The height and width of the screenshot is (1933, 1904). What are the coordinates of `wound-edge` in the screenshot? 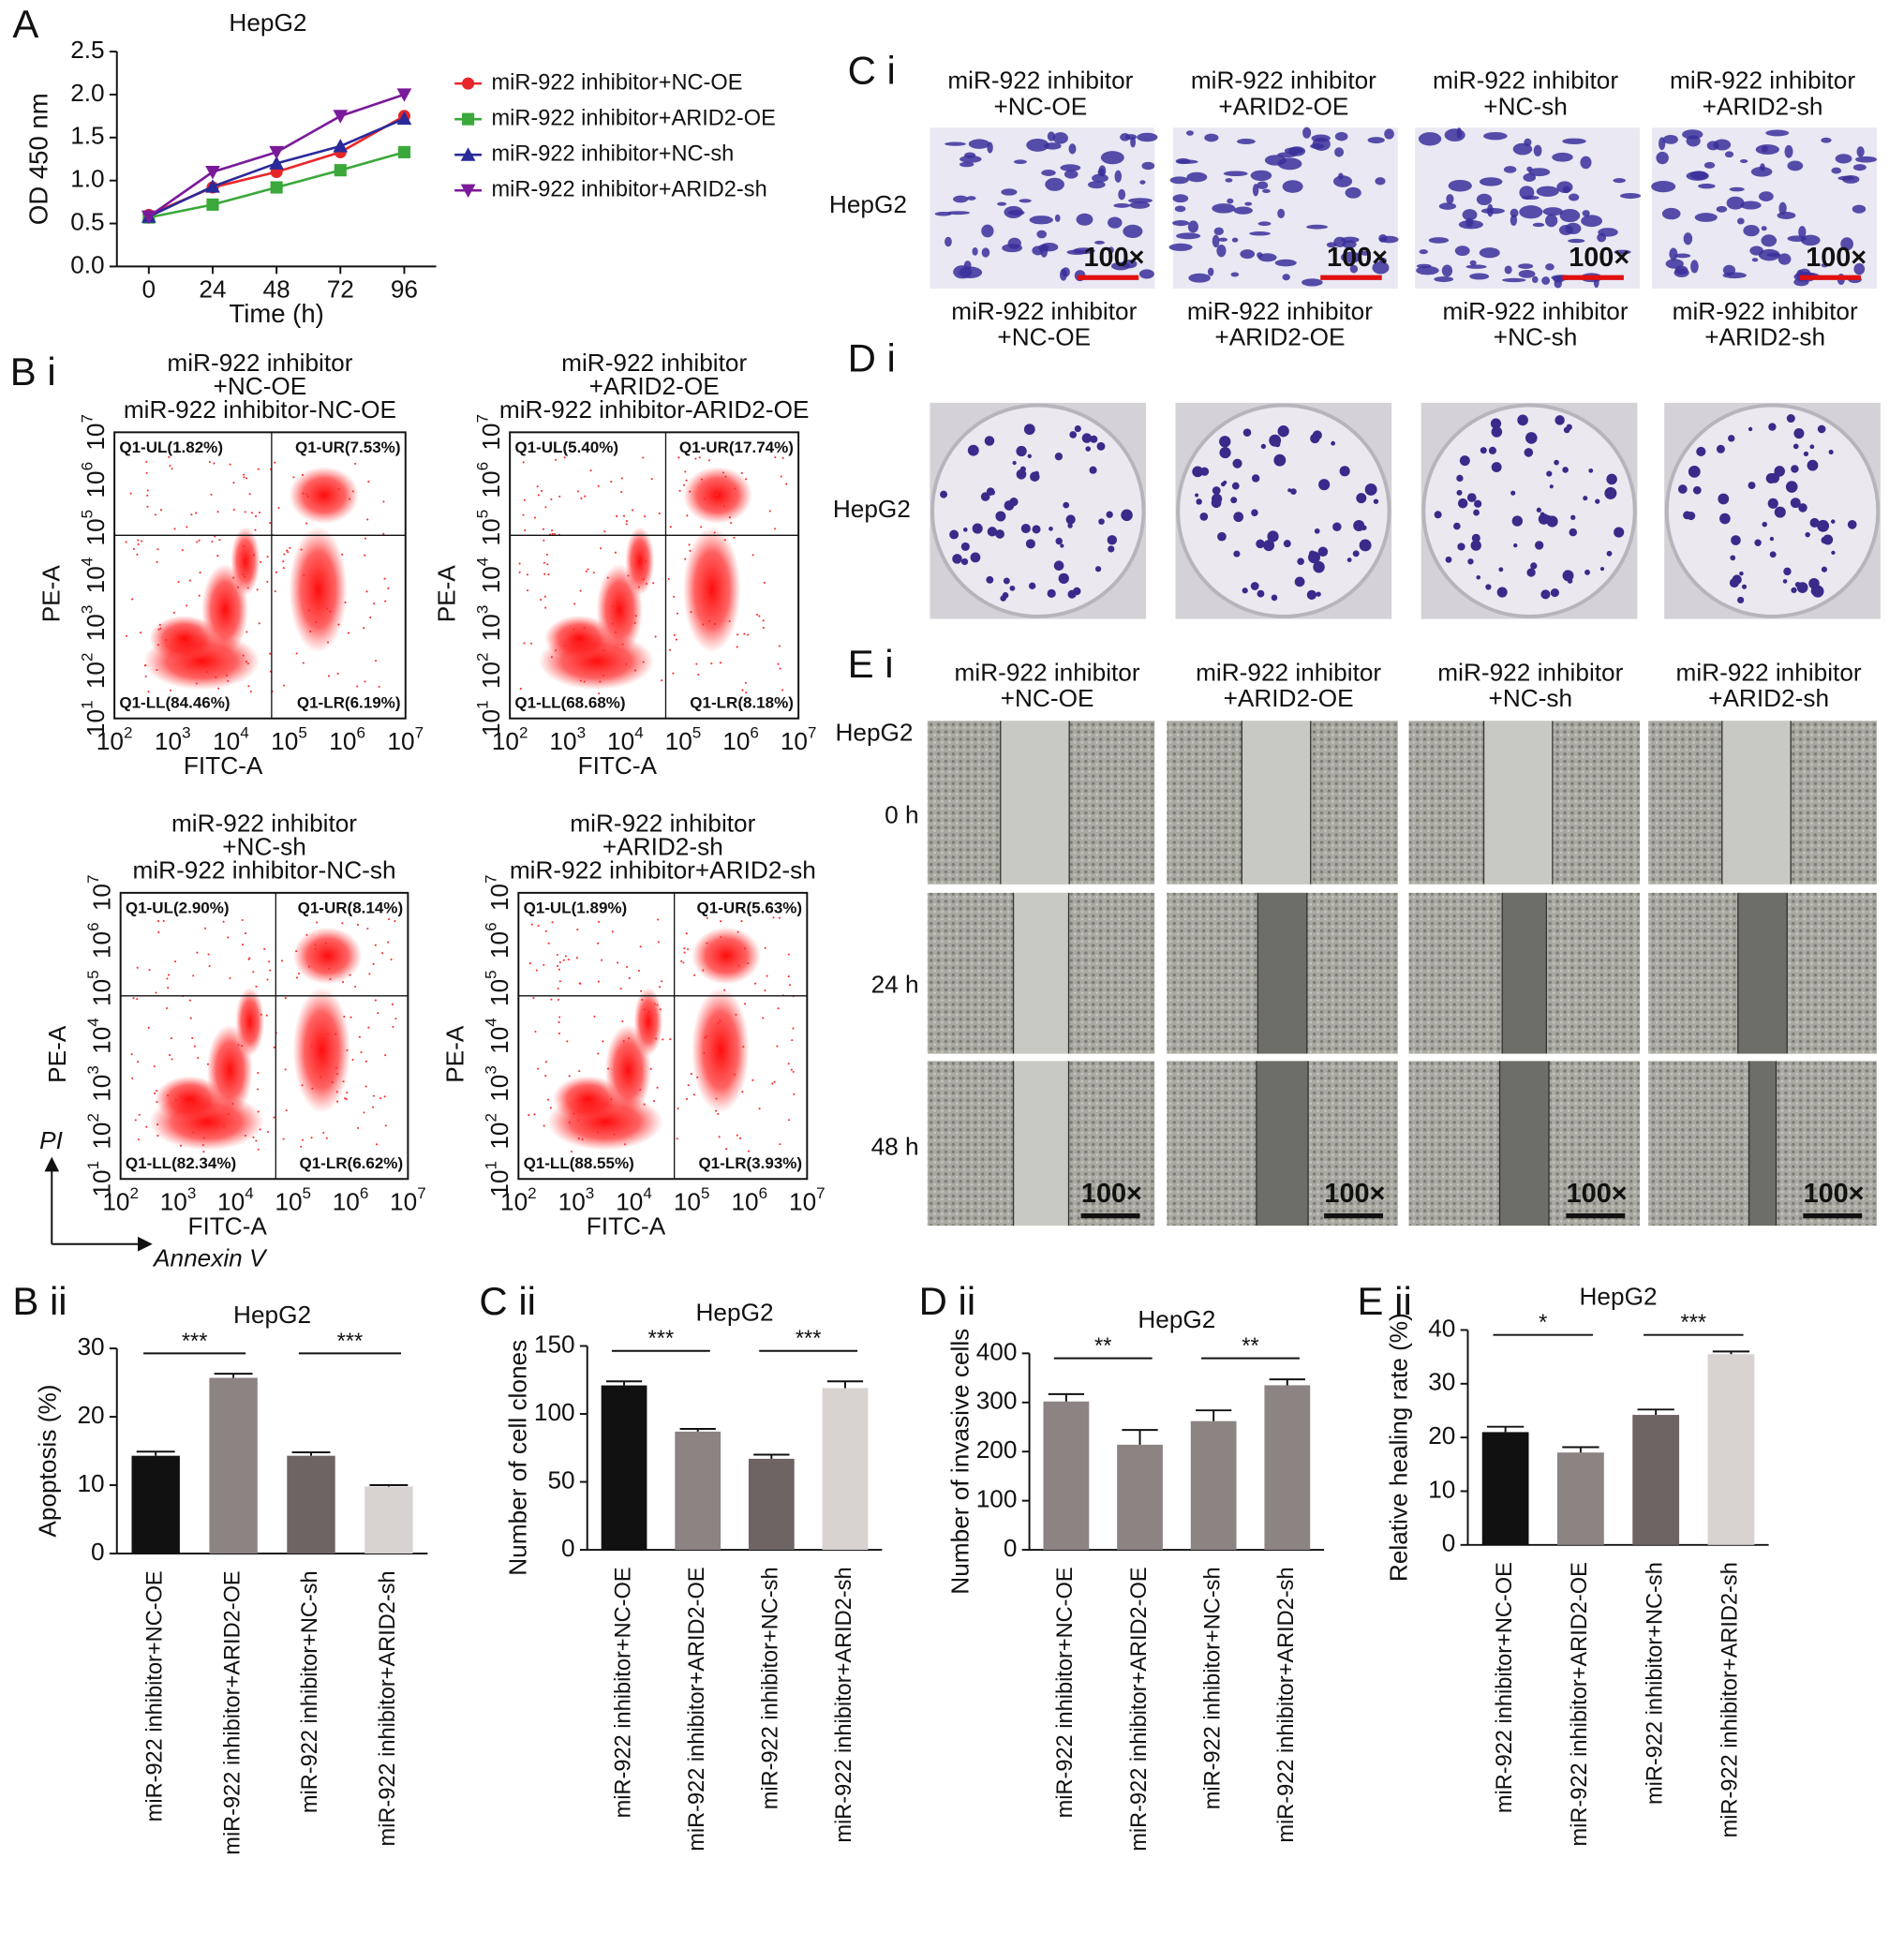 It's located at (1282, 1144).